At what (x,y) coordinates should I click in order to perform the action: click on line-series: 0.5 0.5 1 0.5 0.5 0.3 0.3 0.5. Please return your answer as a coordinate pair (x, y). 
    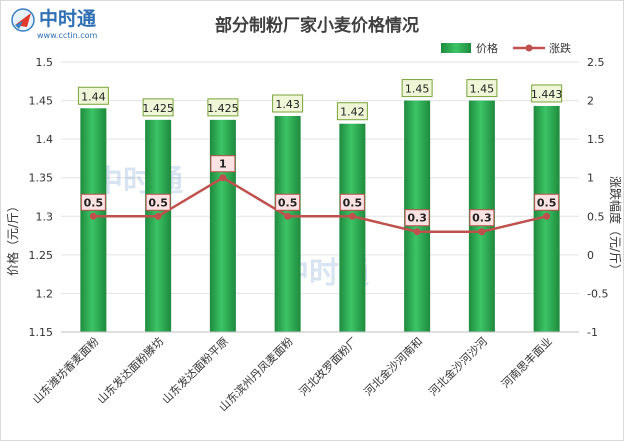
    Looking at the image, I should click on (320, 195).